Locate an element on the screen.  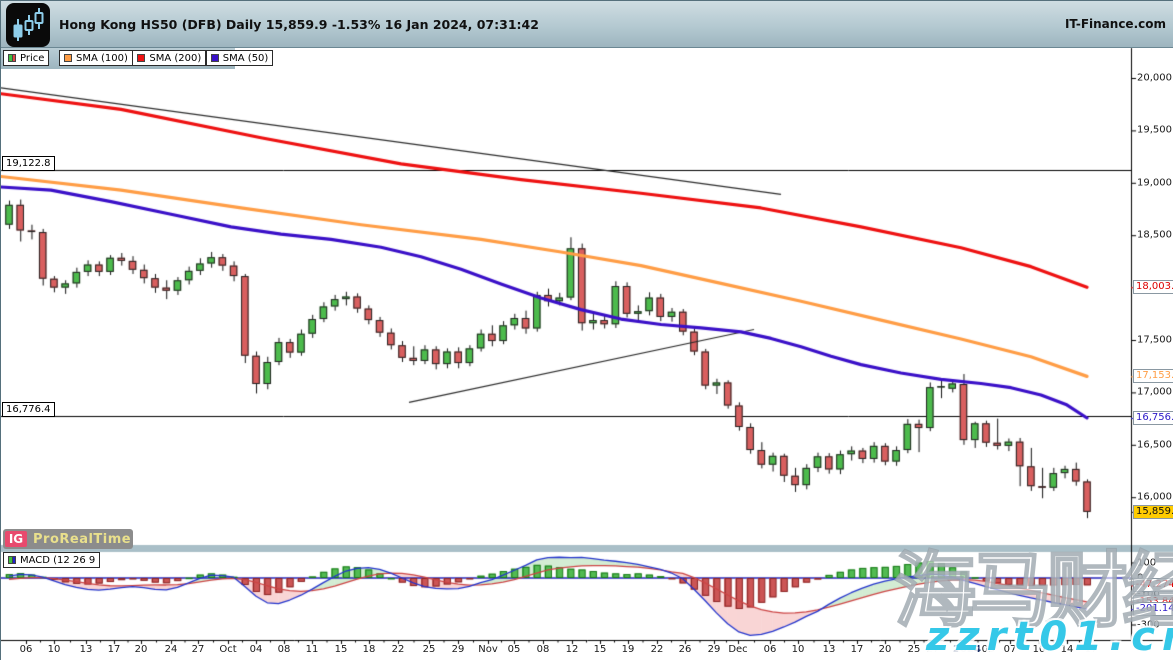
provider-link: IT-Finance.com is located at coordinates (1115, 24).